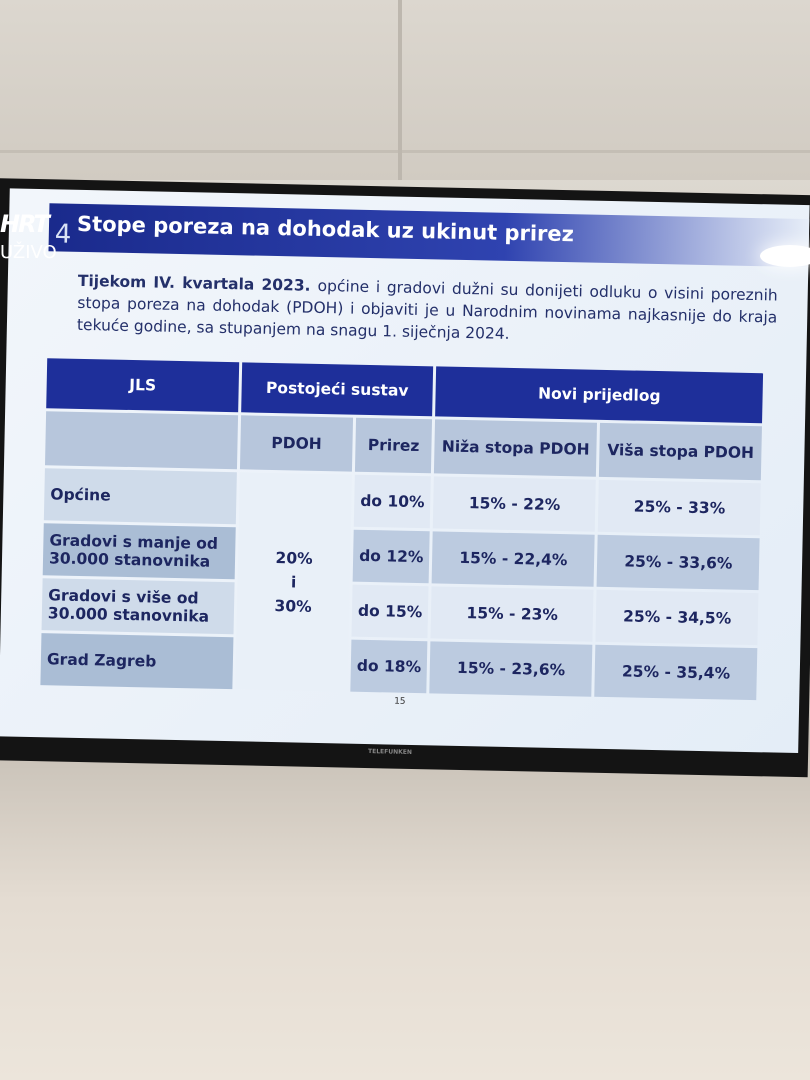 The height and width of the screenshot is (1080, 810). I want to click on intro-bold: Tijekom IV. kvartala 2023., so click(194, 283).